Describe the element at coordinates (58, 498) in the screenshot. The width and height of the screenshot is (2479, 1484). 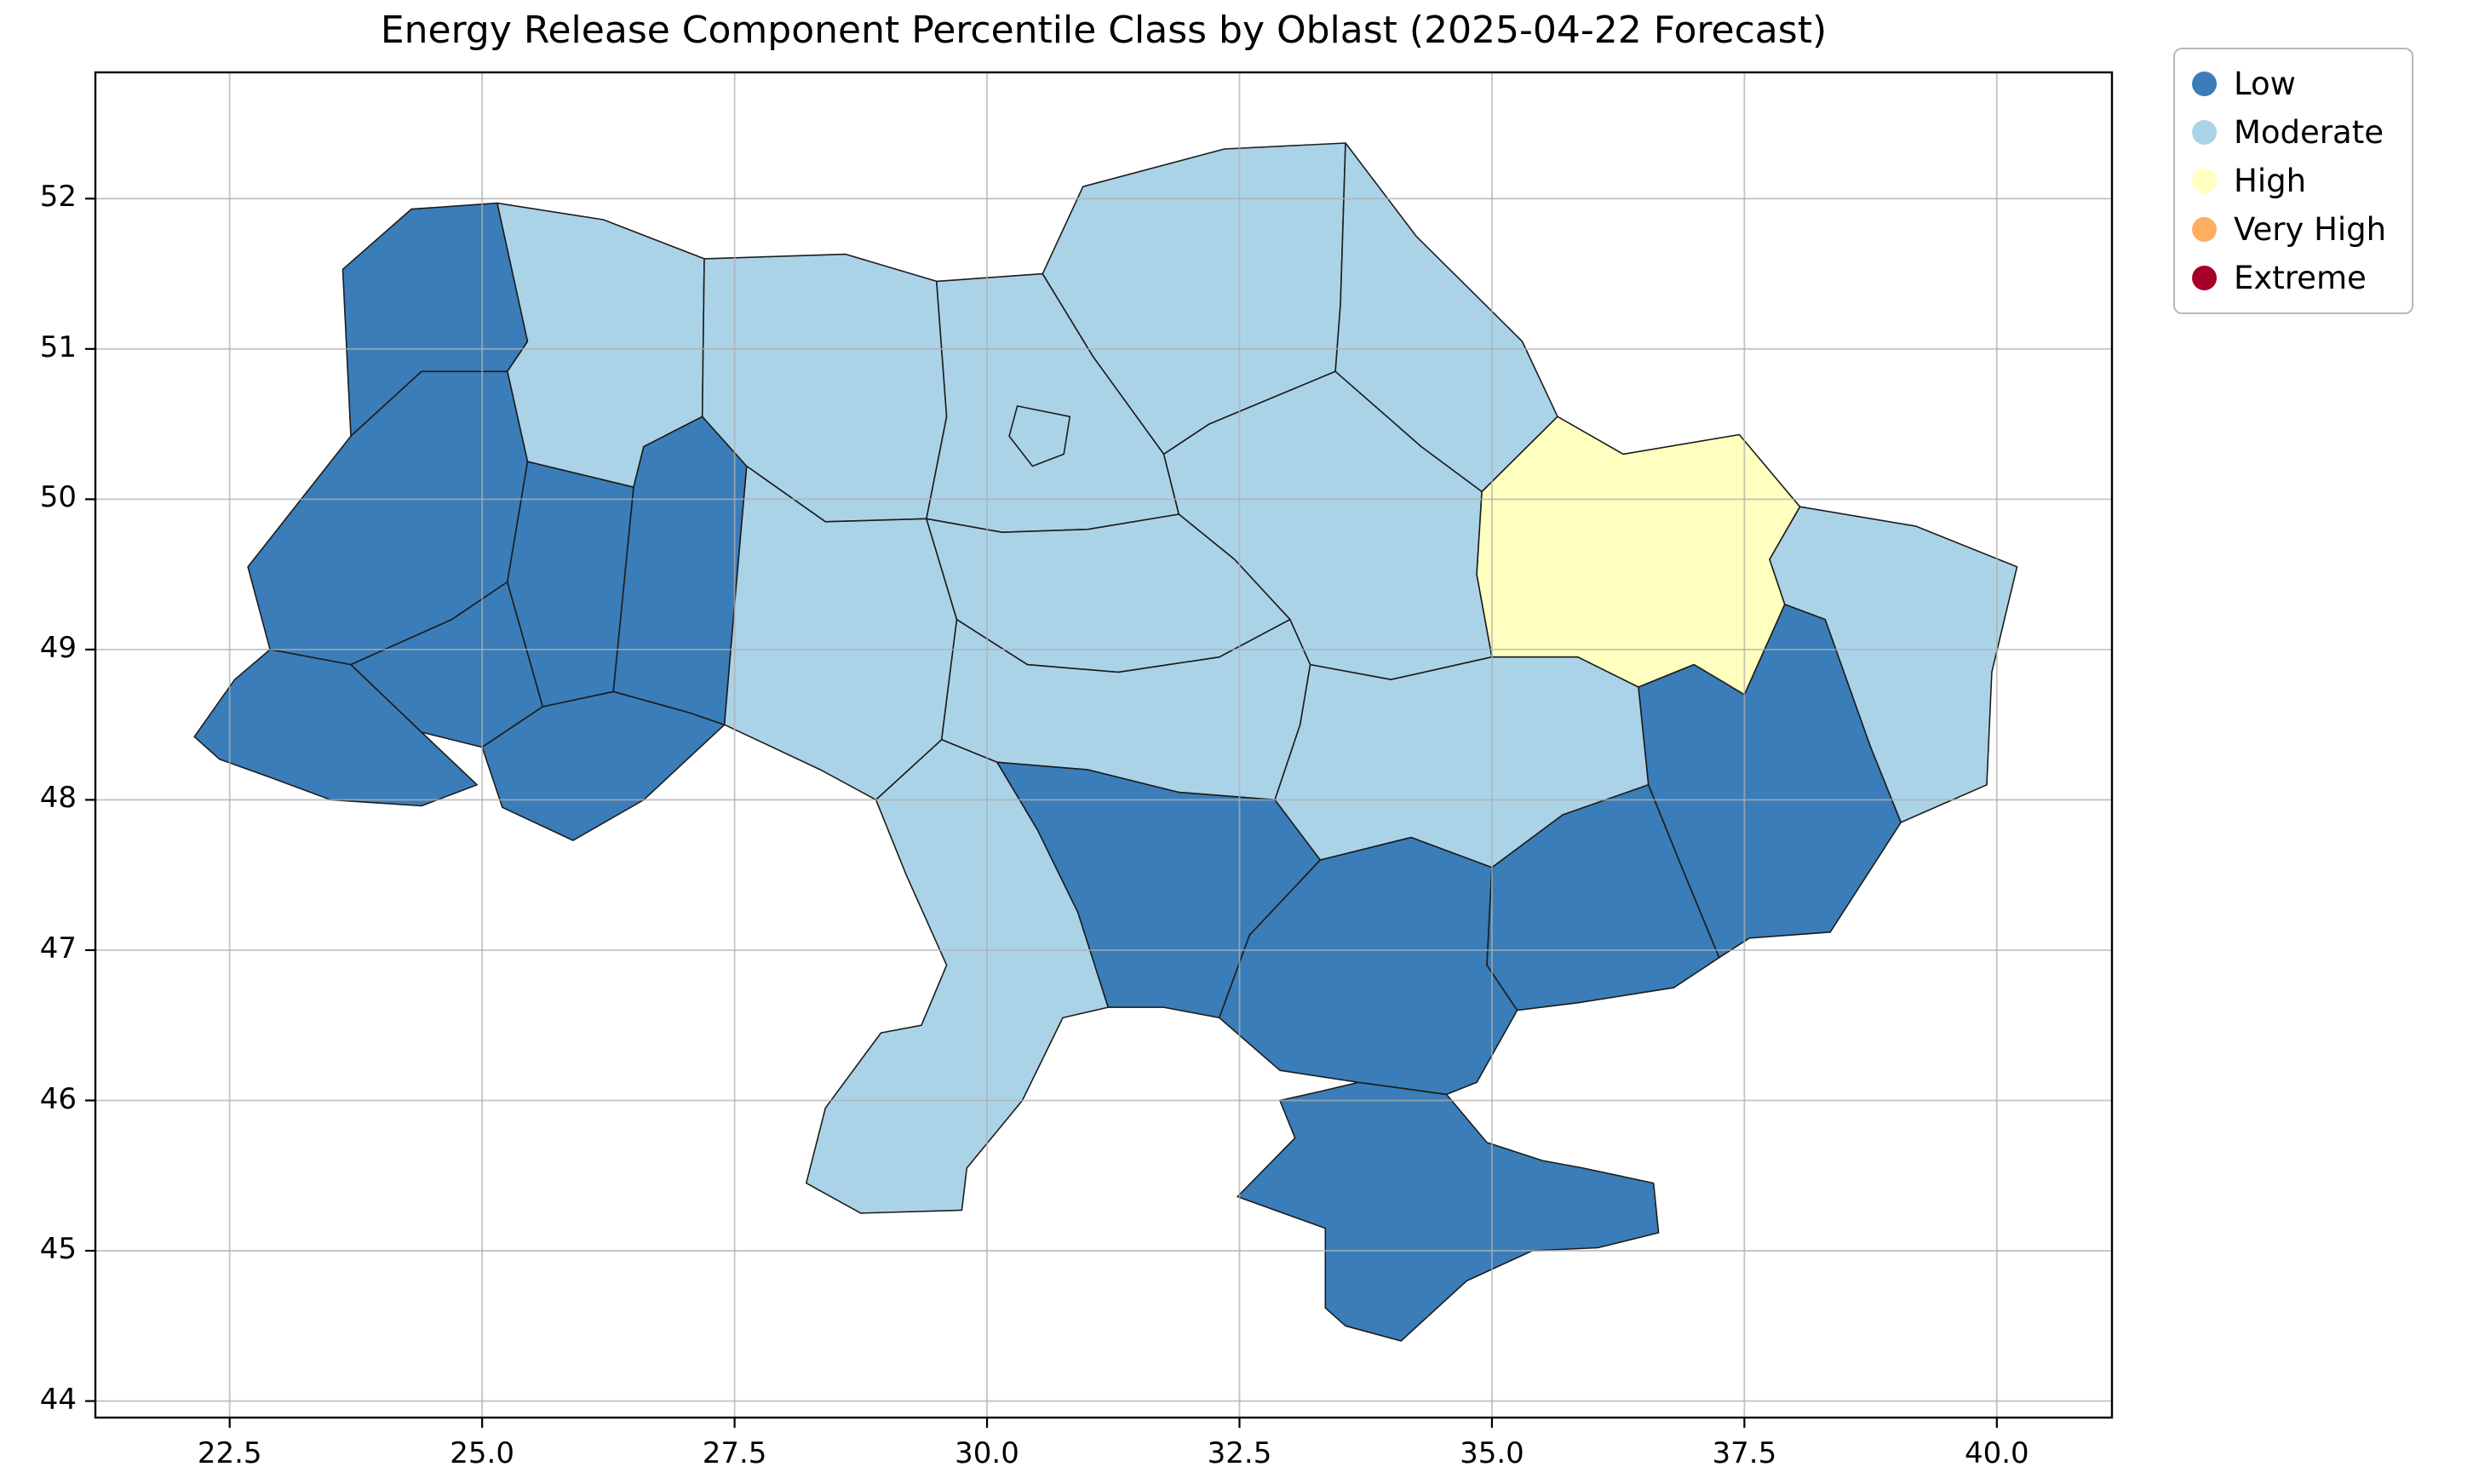
I see `y-tick-label: 50` at that location.